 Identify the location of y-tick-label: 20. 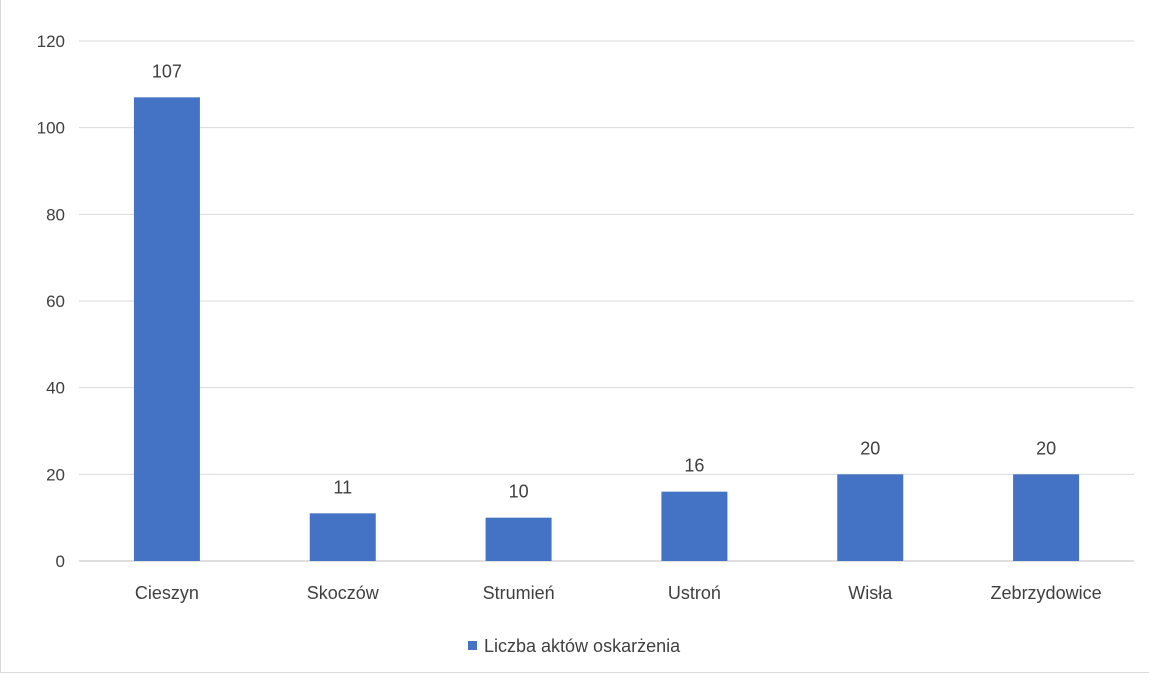
(55, 474).